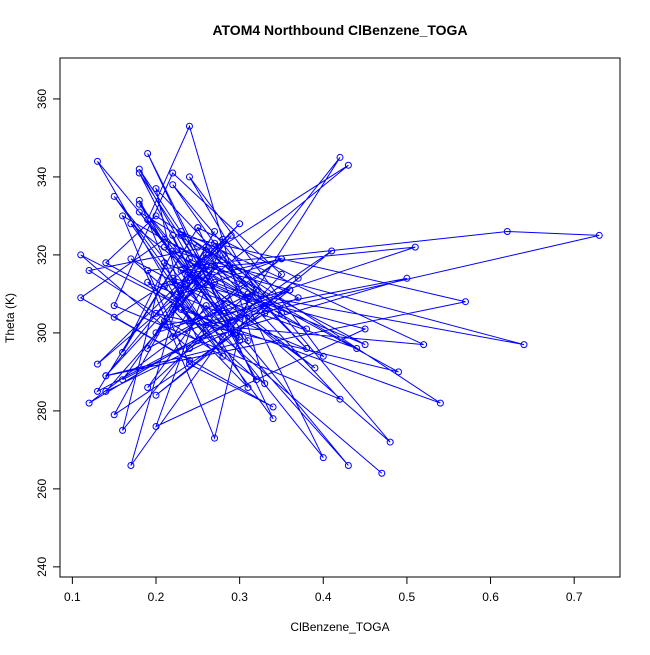 Image resolution: width=650 pixels, height=655 pixels. Describe the element at coordinates (339, 627) in the screenshot. I see `x-axis-label: ClBenzene_TOGA` at that location.